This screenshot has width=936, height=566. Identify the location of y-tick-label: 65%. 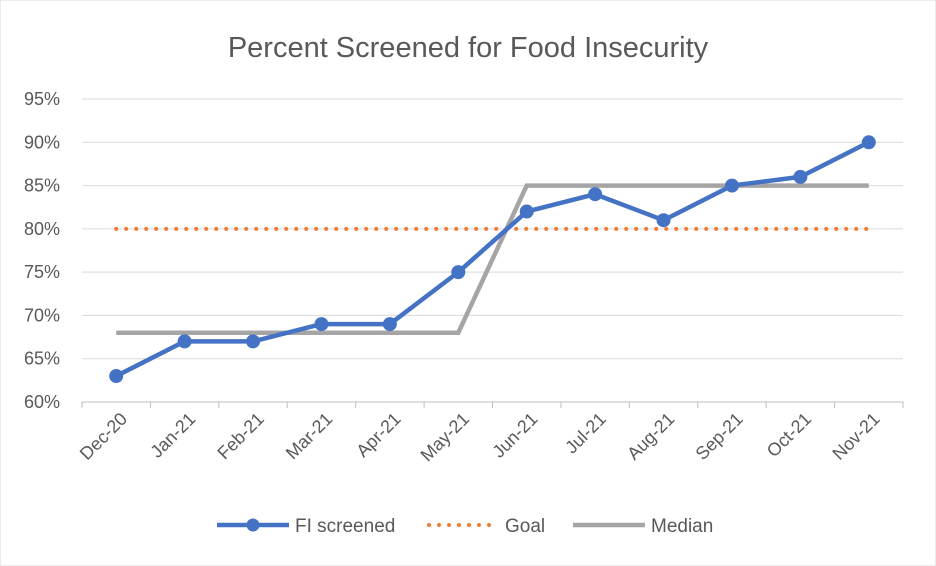
(42, 359).